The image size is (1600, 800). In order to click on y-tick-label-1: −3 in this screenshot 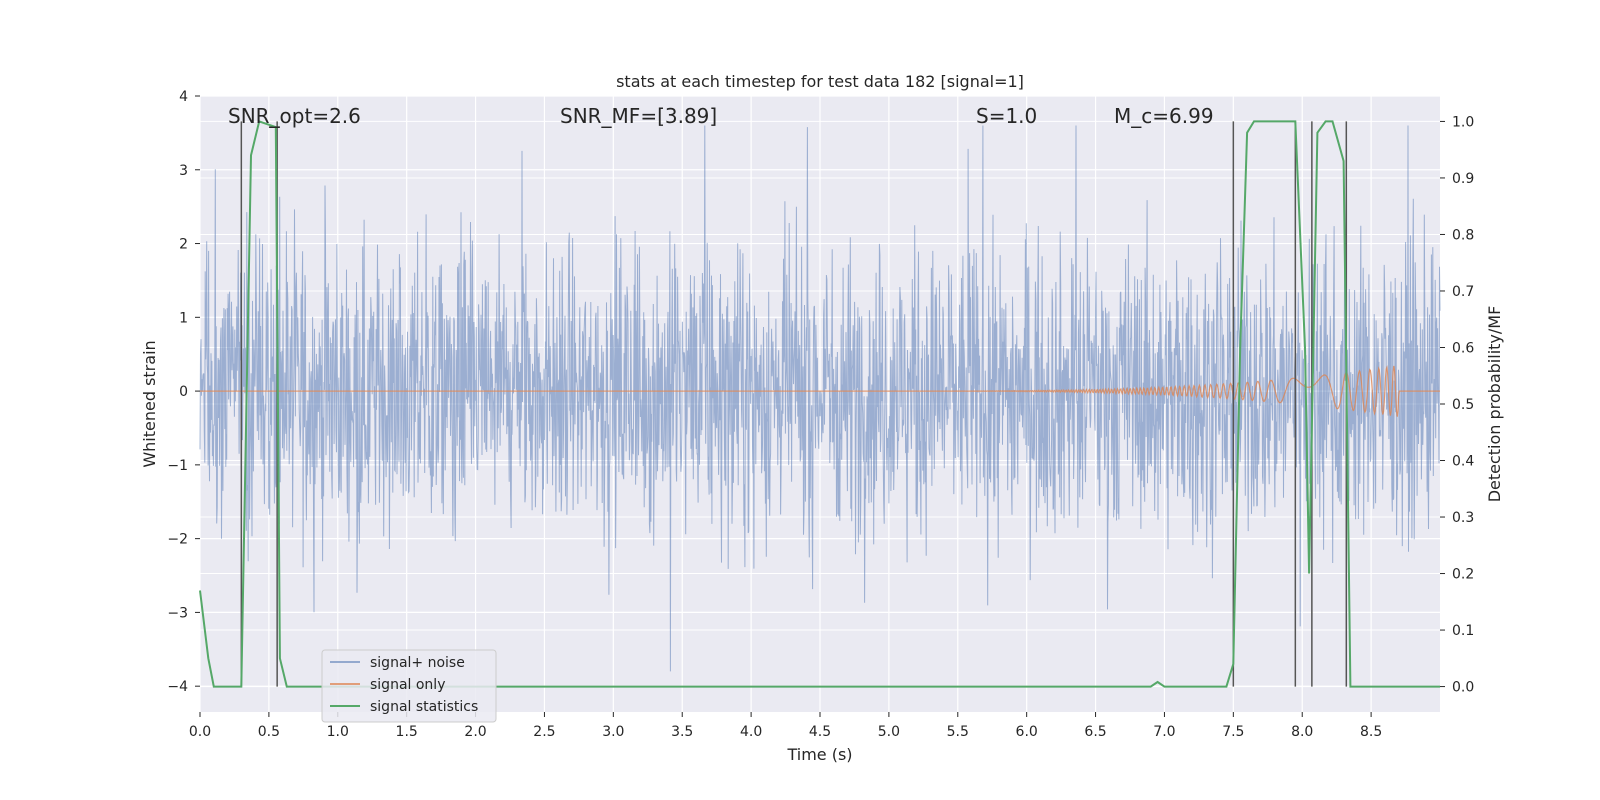, I will do `click(177, 613)`.